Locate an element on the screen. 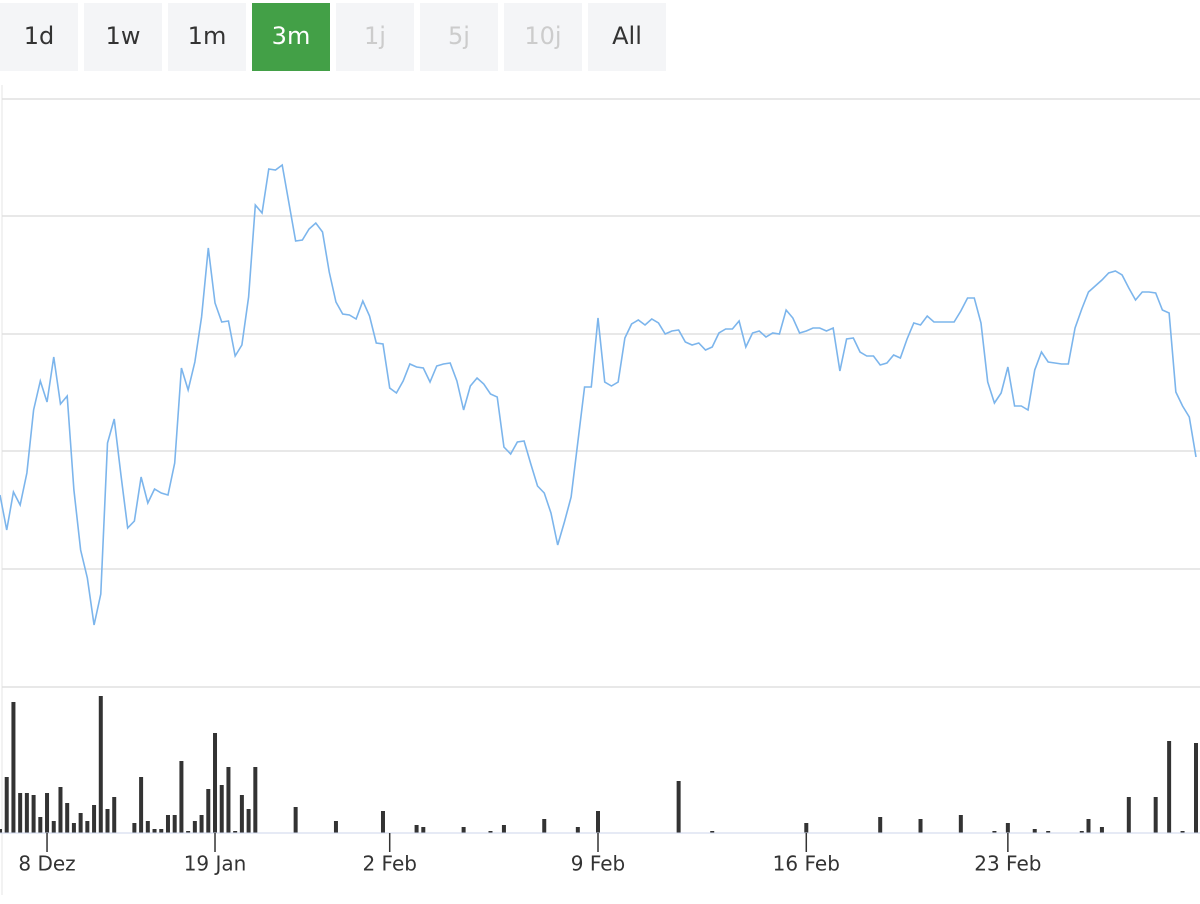 This screenshot has height=904, width=1200. x-tick-label: 9 Feb is located at coordinates (598, 864).